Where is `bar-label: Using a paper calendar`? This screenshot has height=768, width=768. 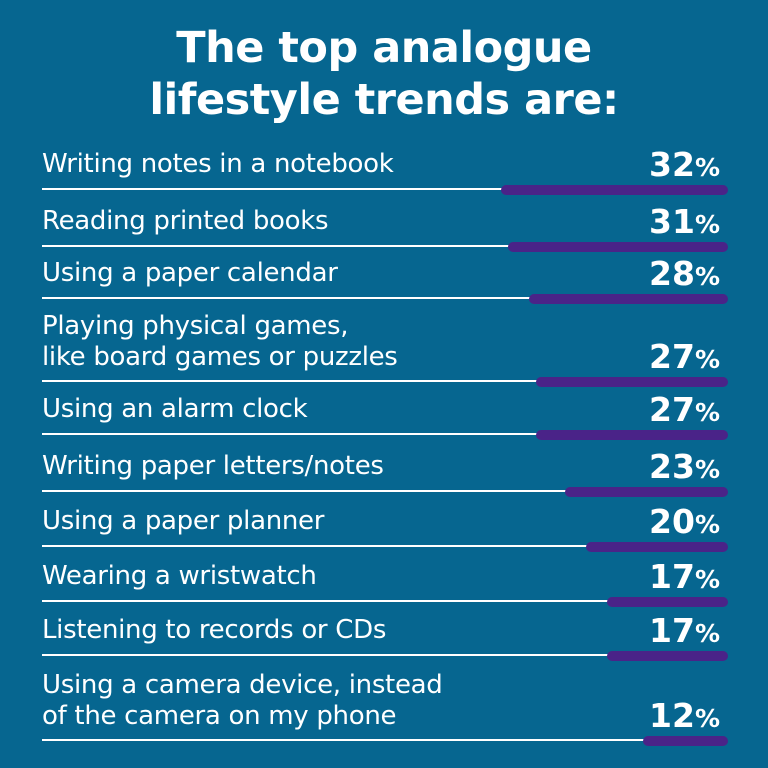 bar-label: Using a paper calendar is located at coordinates (190, 273).